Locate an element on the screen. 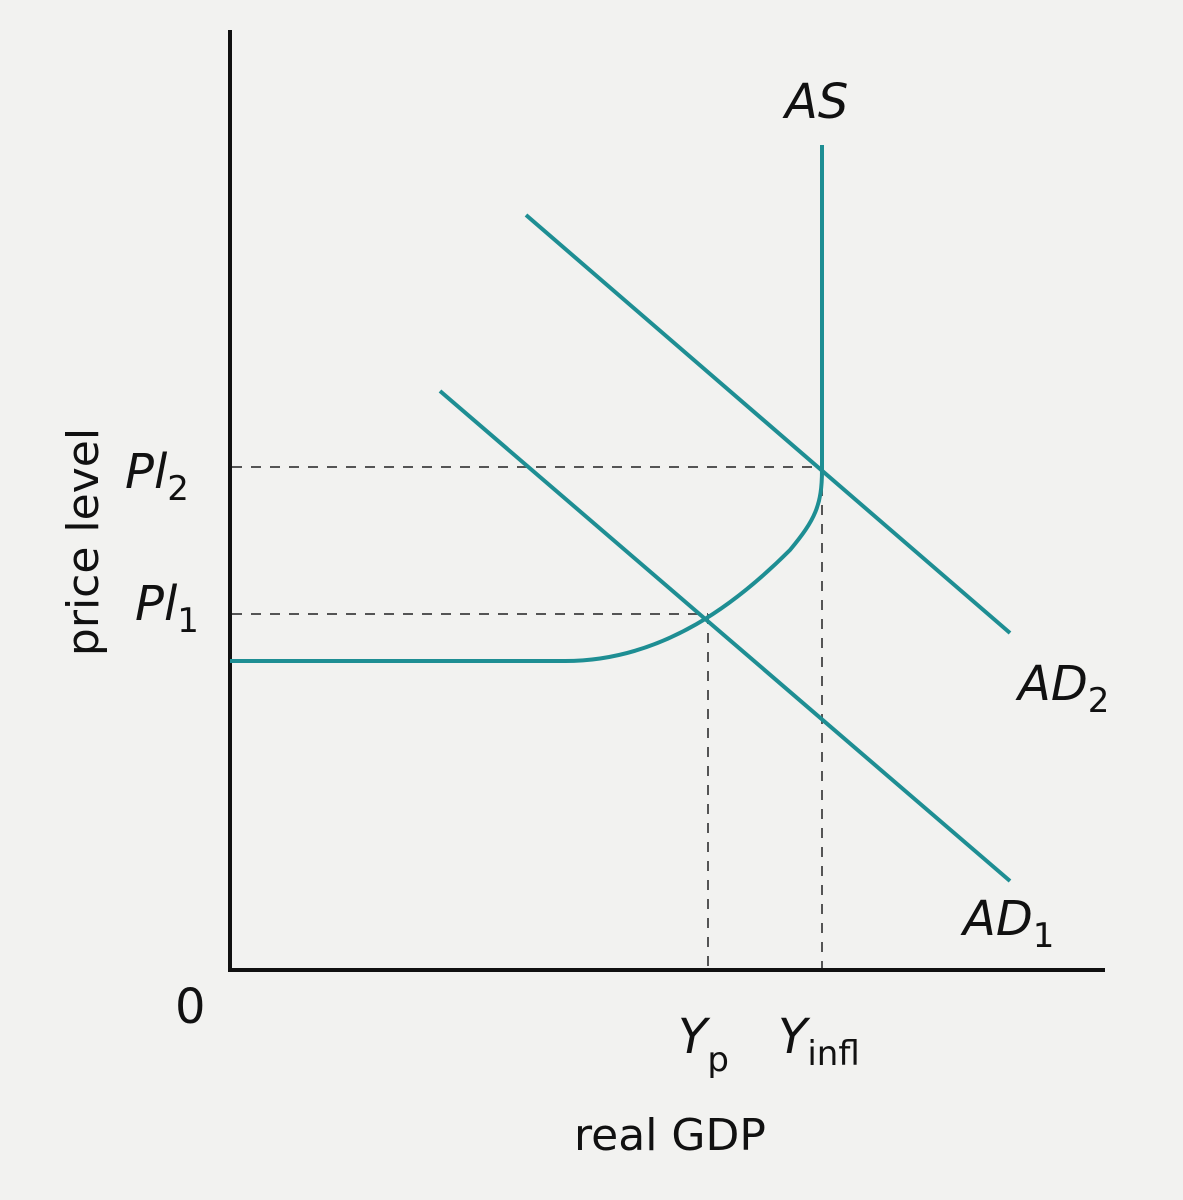  pl2-label: Pl2 is located at coordinates (157, 476).